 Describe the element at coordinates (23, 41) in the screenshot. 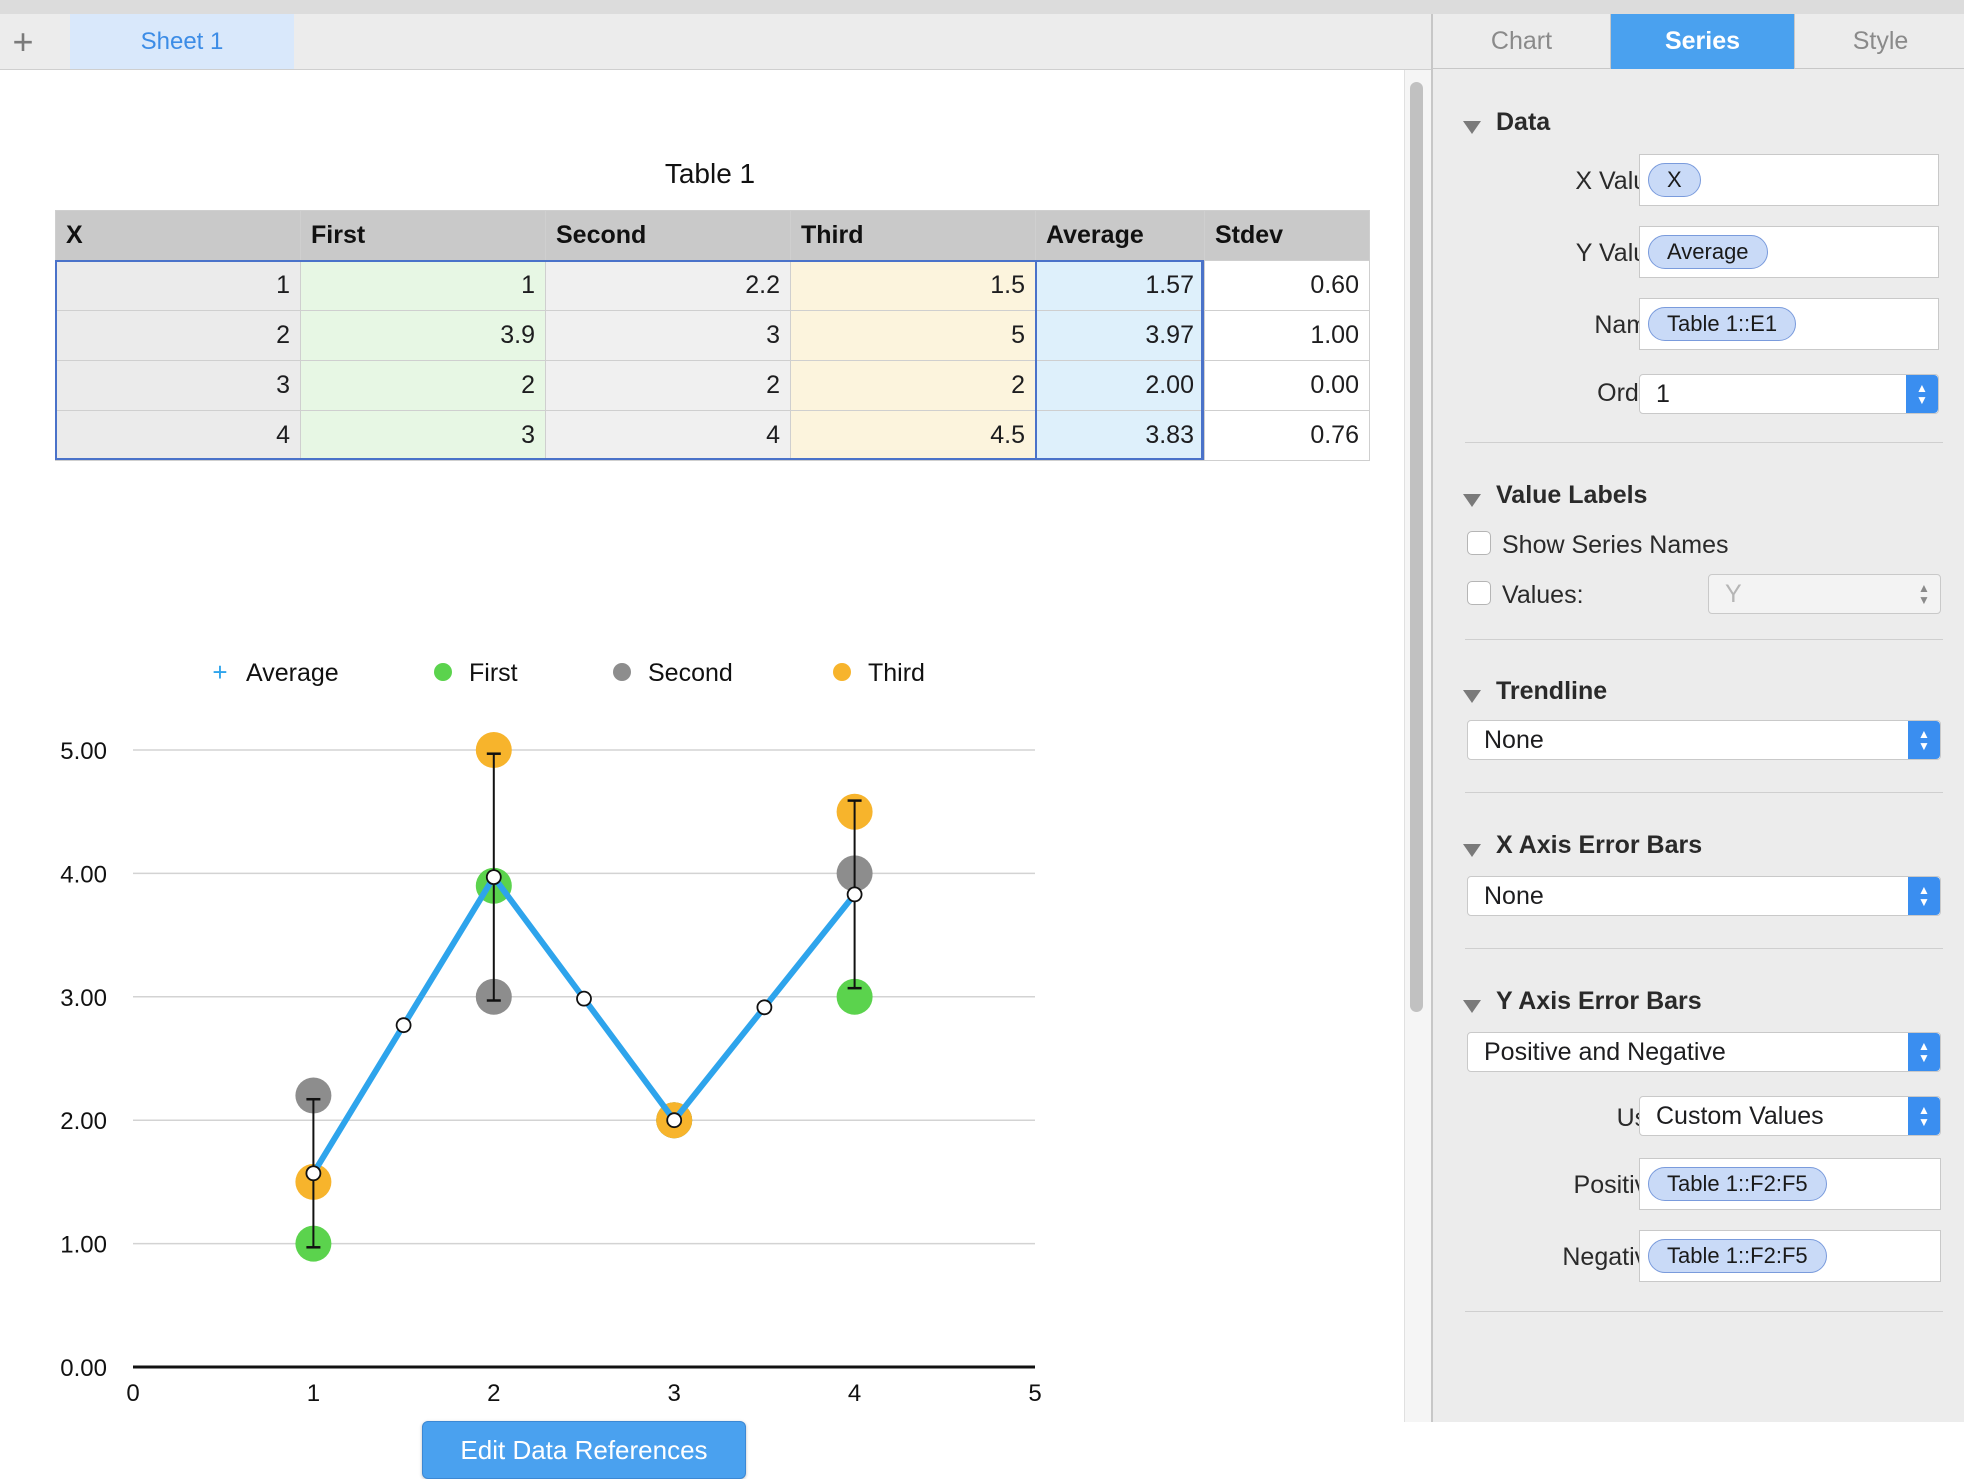

I see `add-sheet-button: +` at that location.